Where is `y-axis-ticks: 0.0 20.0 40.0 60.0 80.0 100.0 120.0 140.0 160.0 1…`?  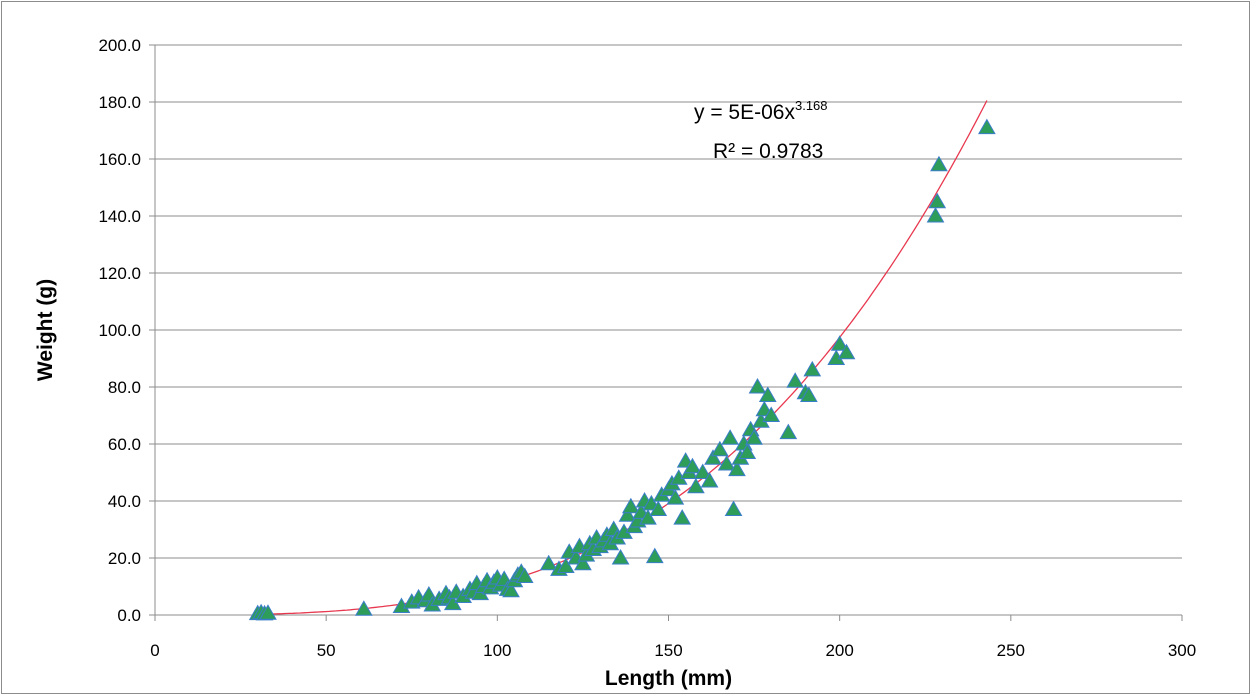 y-axis-ticks: 0.0 20.0 40.0 60.0 80.0 100.0 120.0 140.0 160.0 1… is located at coordinates (119, 330).